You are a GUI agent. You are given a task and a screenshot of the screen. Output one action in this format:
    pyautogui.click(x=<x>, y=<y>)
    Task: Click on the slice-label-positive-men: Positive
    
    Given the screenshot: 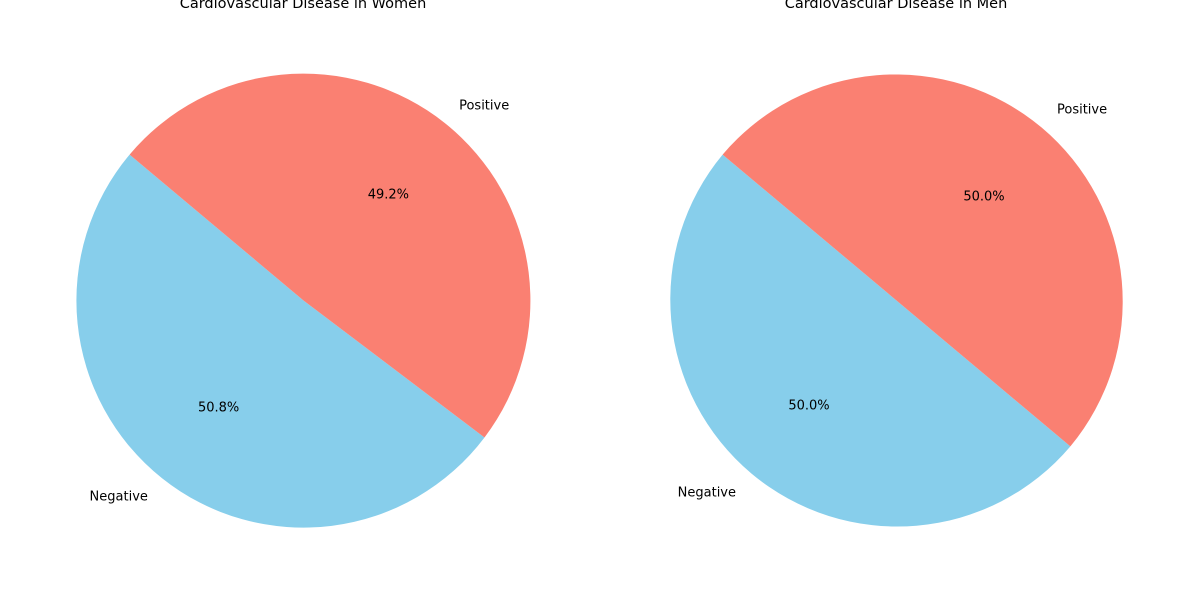 What is the action you would take?
    pyautogui.click(x=1082, y=110)
    